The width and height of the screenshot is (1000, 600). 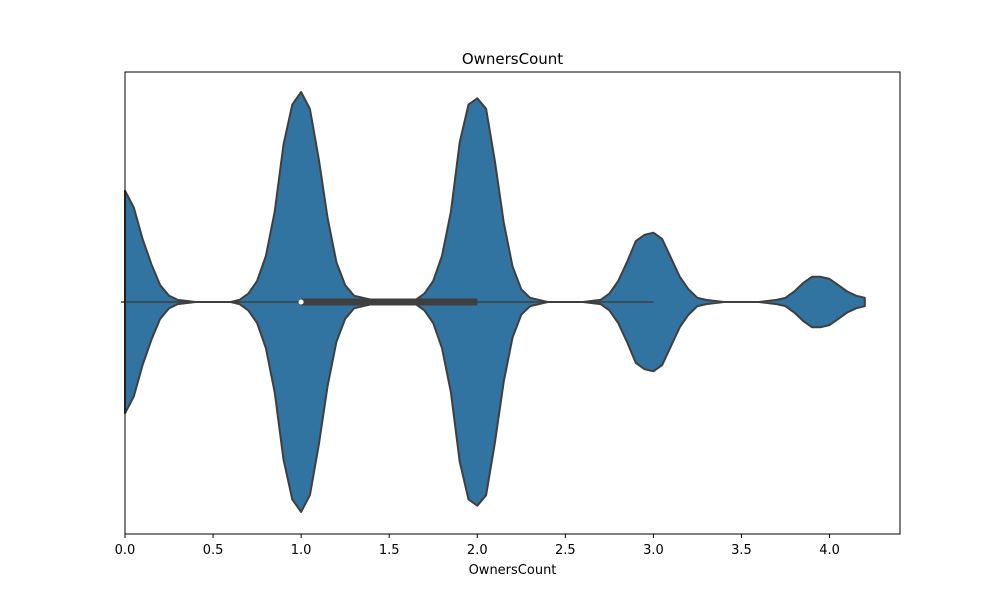 I want to click on x-tick-label: 3.5, so click(x=741, y=550).